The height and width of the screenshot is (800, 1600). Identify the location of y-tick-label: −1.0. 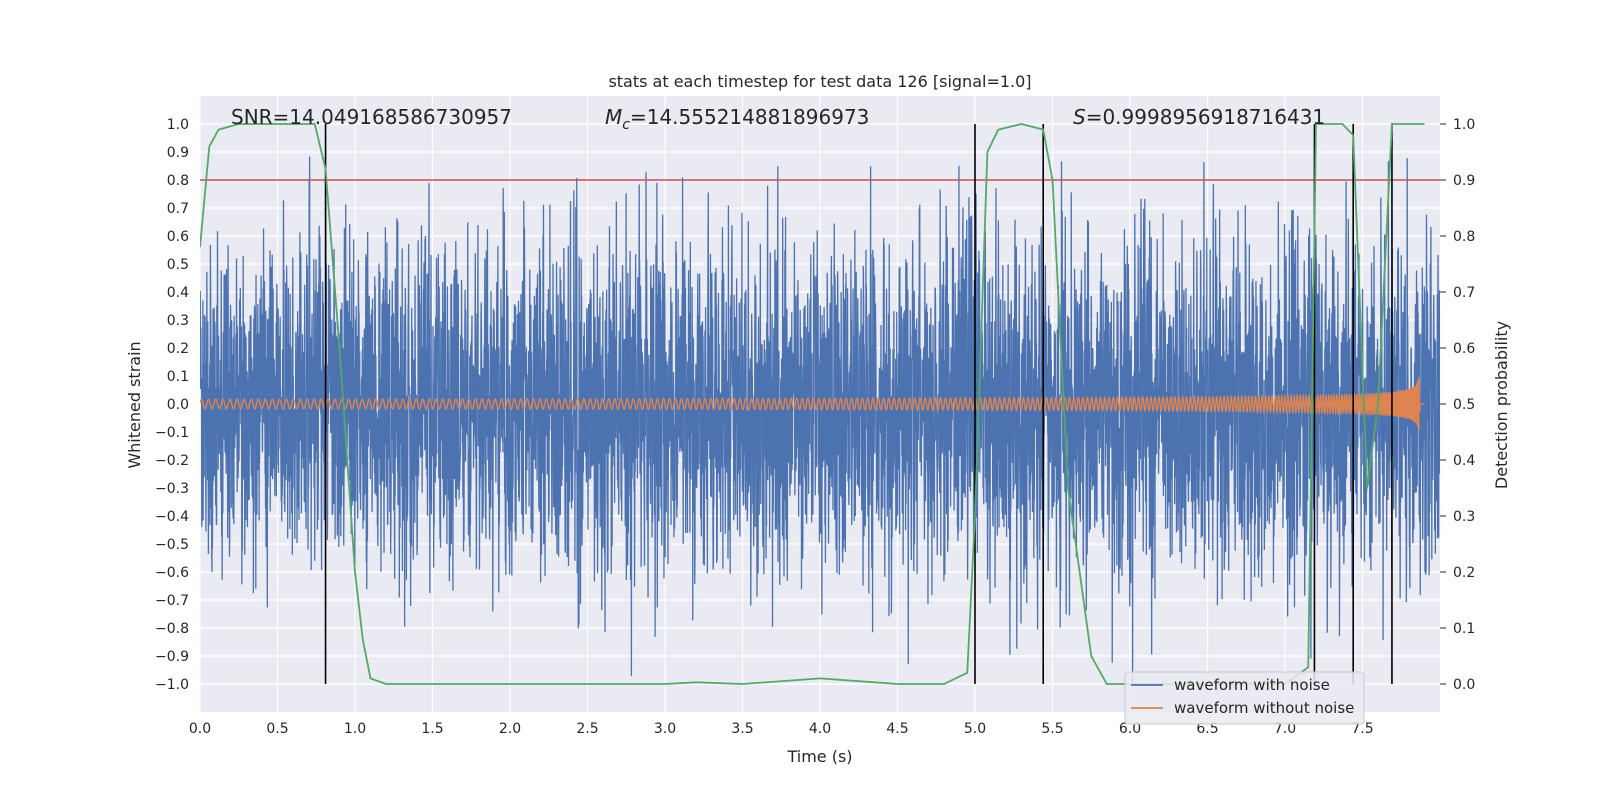
(172, 685).